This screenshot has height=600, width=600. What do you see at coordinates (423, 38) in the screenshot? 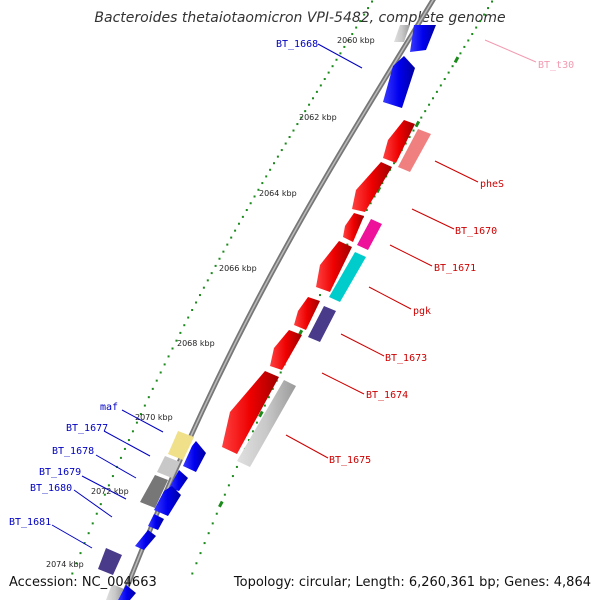
I see `gene-arrow-top-blue-a` at bounding box center [423, 38].